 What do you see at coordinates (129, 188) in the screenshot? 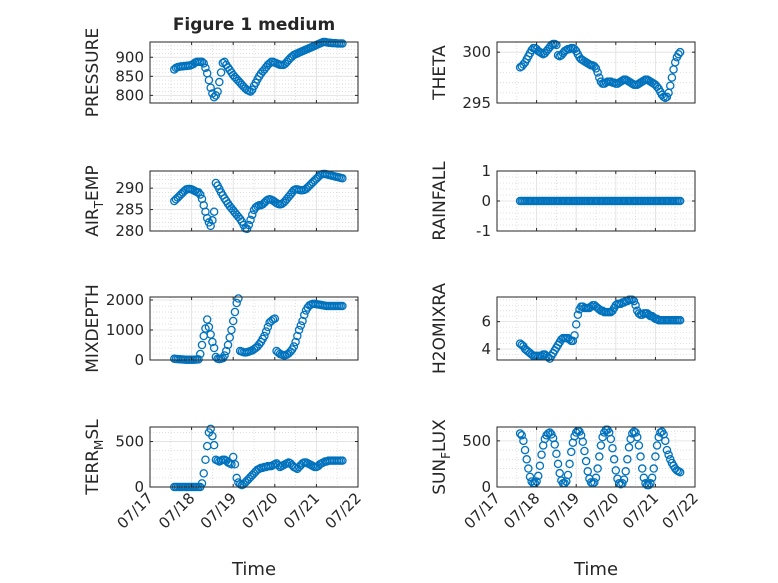
I see `y-tick-label: 290` at bounding box center [129, 188].